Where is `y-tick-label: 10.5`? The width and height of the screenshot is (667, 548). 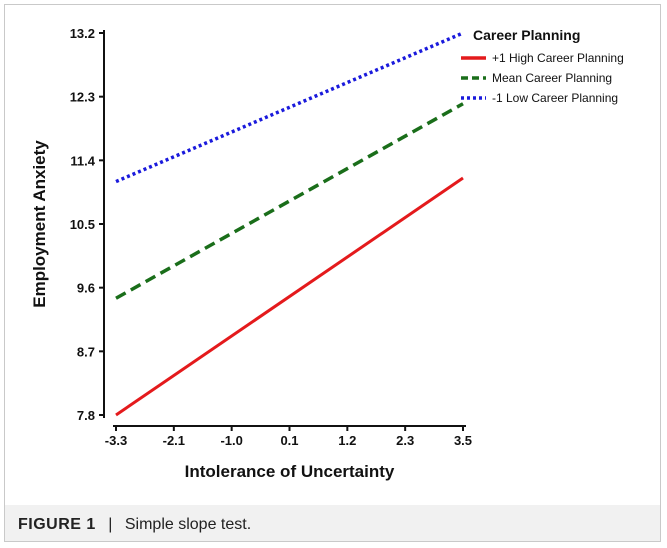 y-tick-label: 10.5 is located at coordinates (82, 224).